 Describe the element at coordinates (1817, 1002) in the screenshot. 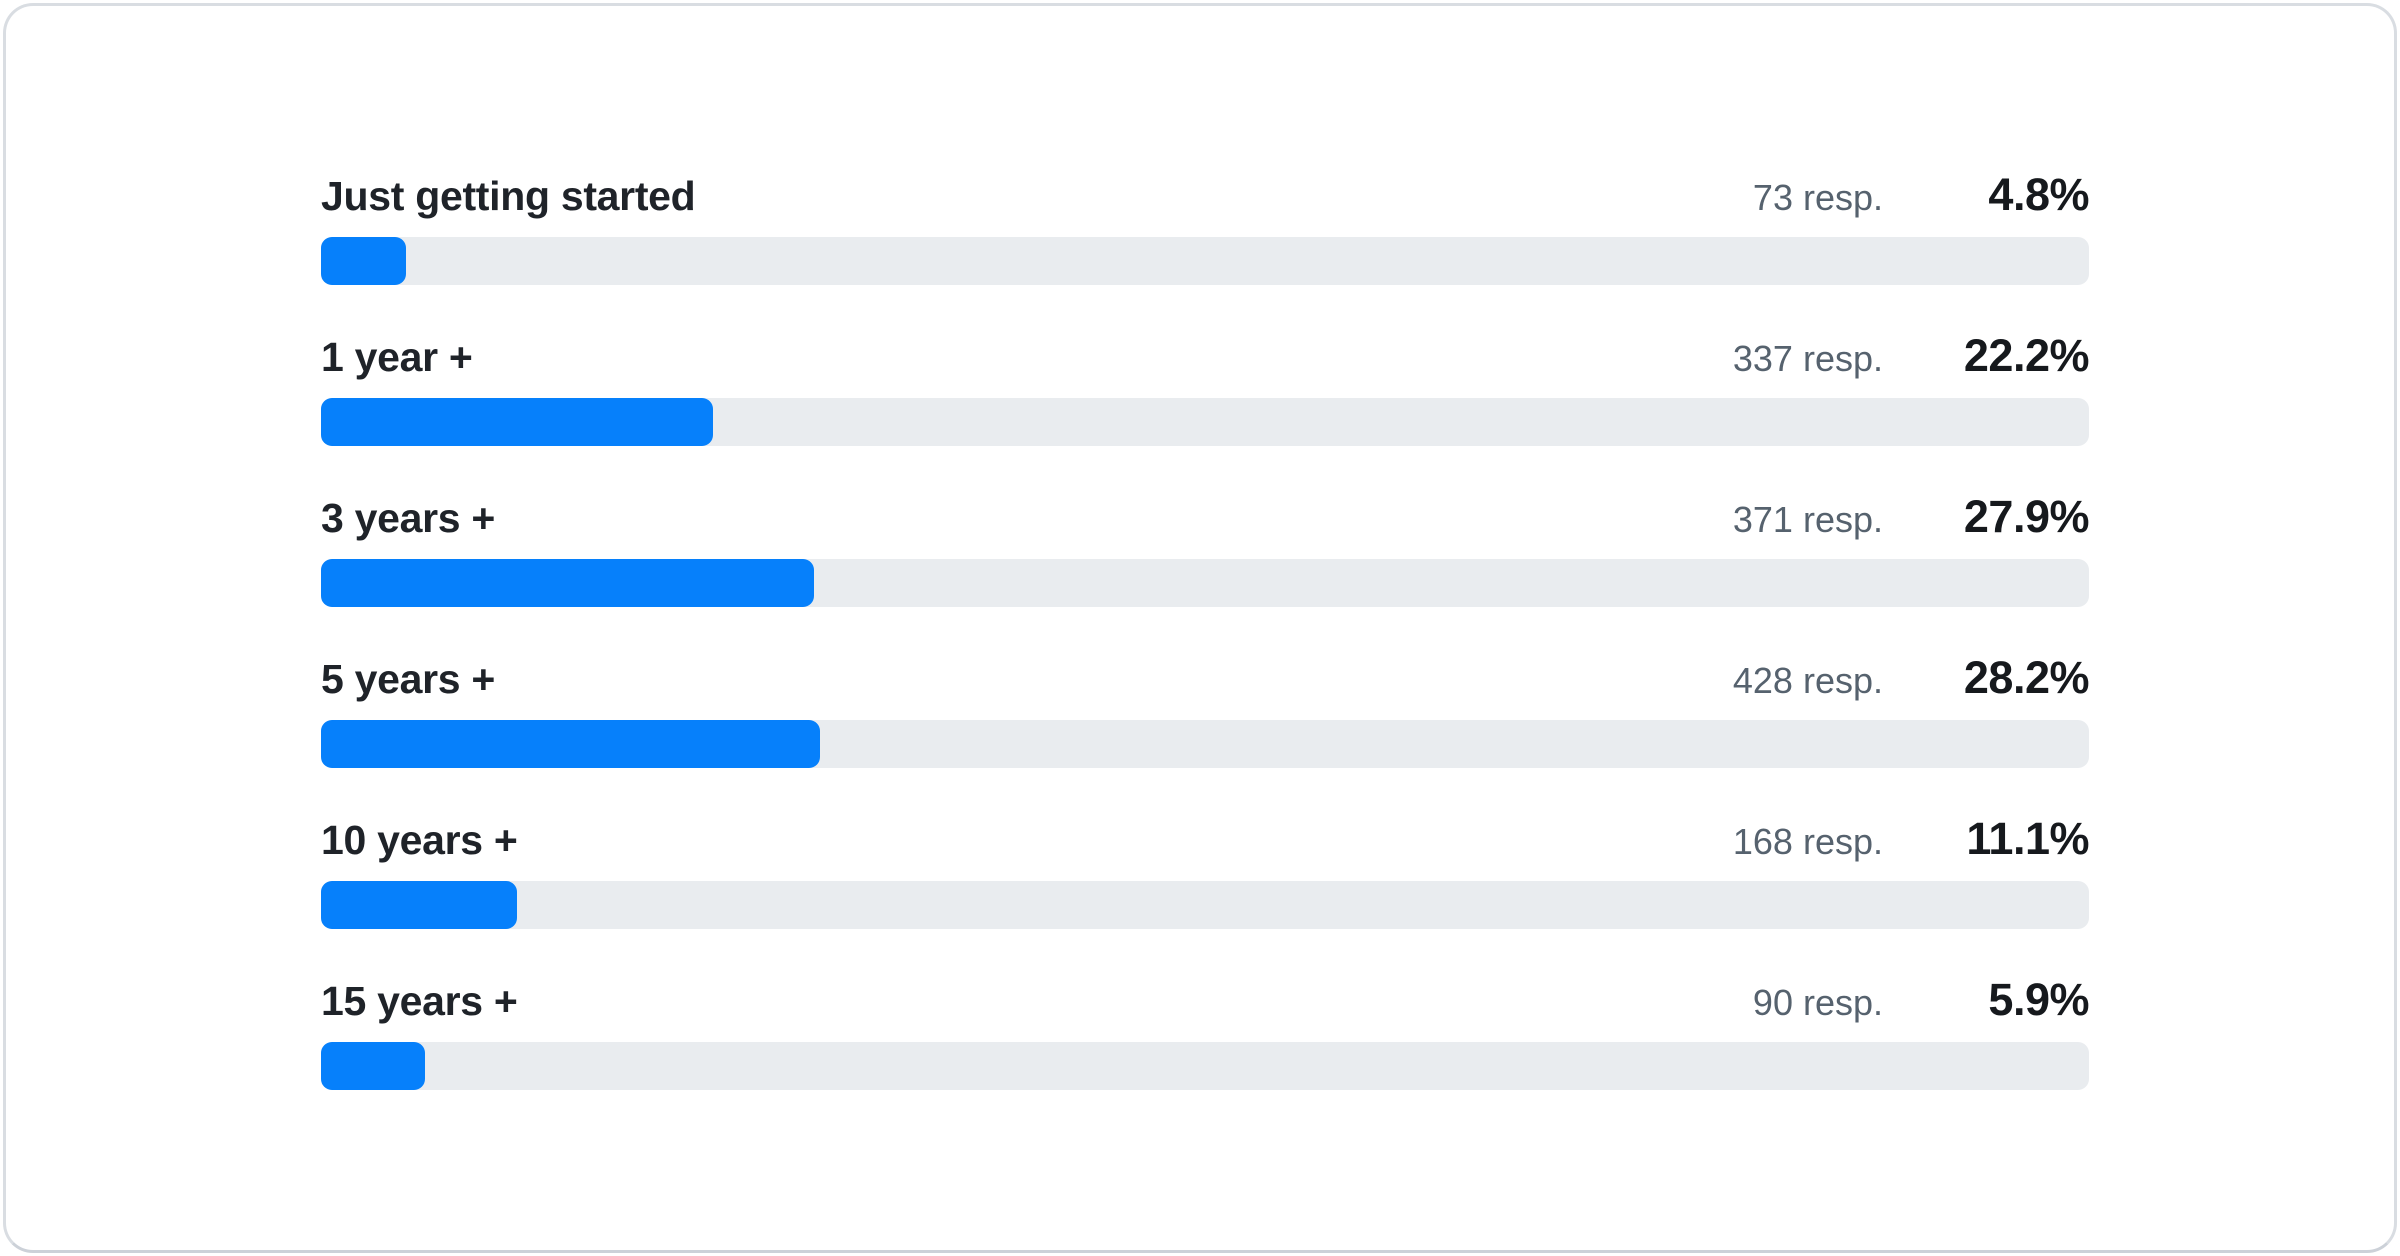

I see `option-response-count: 90 resp.` at that location.